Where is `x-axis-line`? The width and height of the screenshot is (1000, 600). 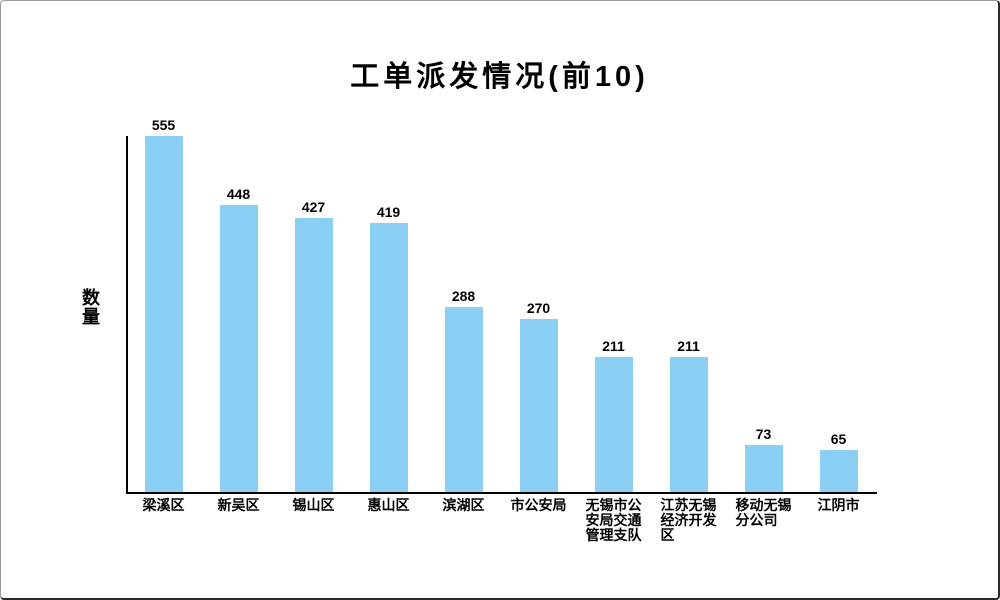 x-axis-line is located at coordinates (501, 493).